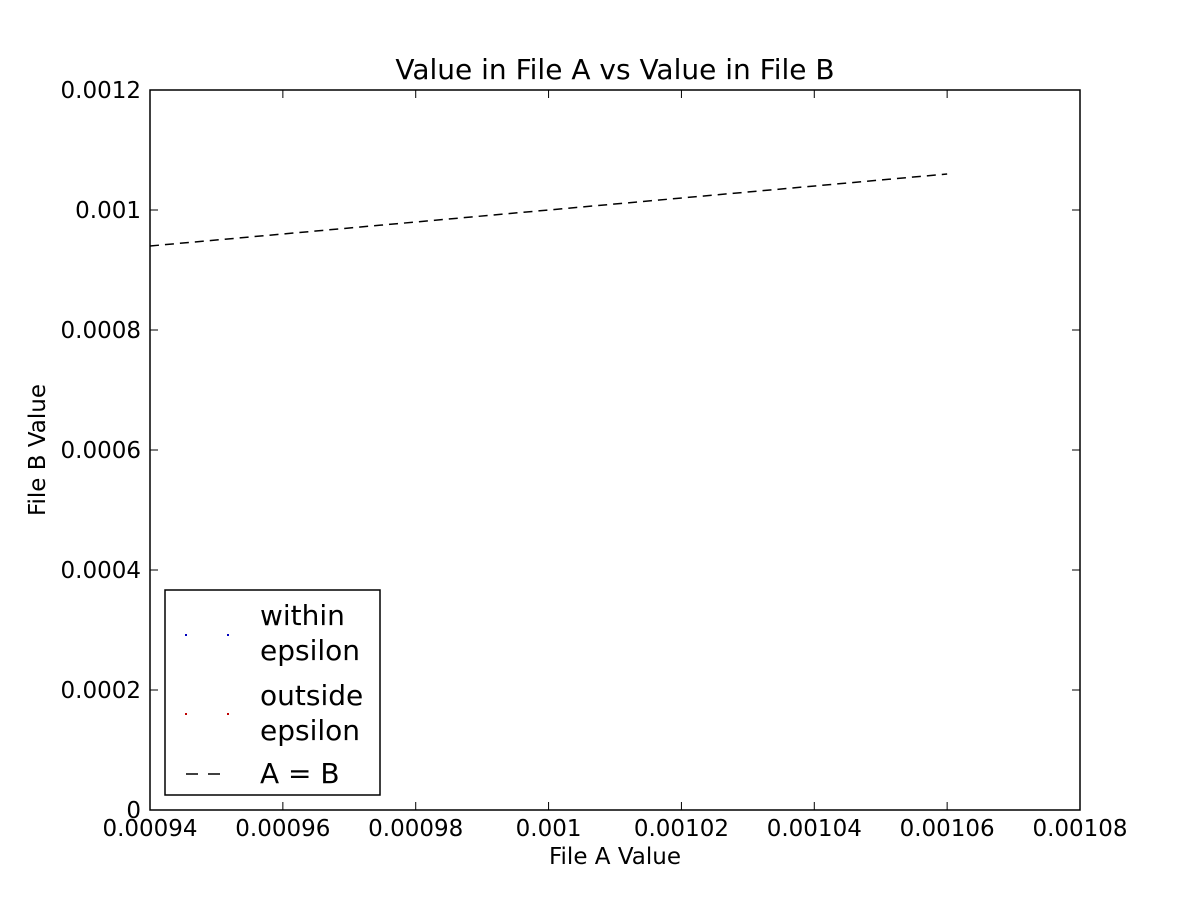  I want to click on x-axis-title: File A Value, so click(615, 857).